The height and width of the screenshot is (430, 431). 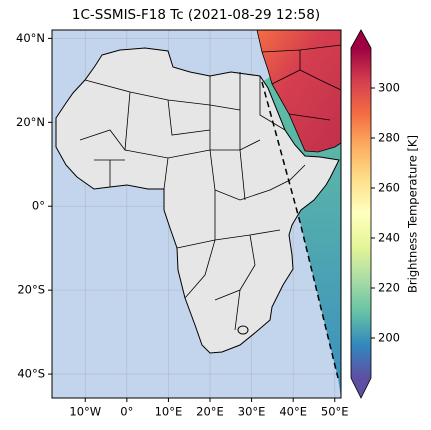 I want to click on swath-edge, so click(x=300, y=230).